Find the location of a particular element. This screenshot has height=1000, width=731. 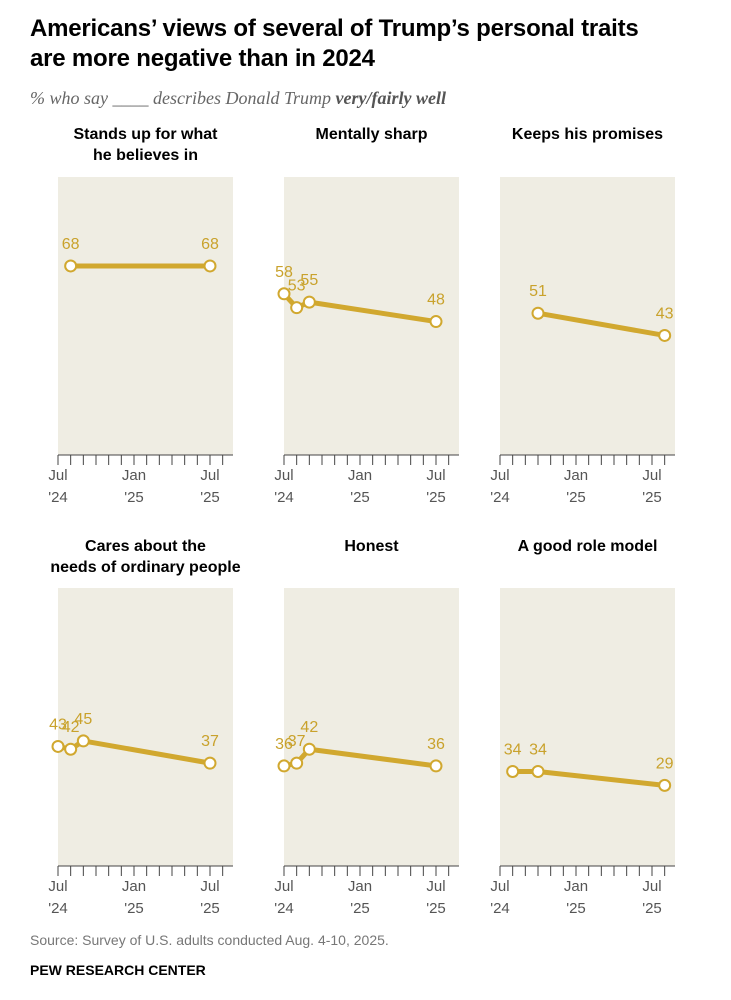

data-label: 55 is located at coordinates (309, 280).